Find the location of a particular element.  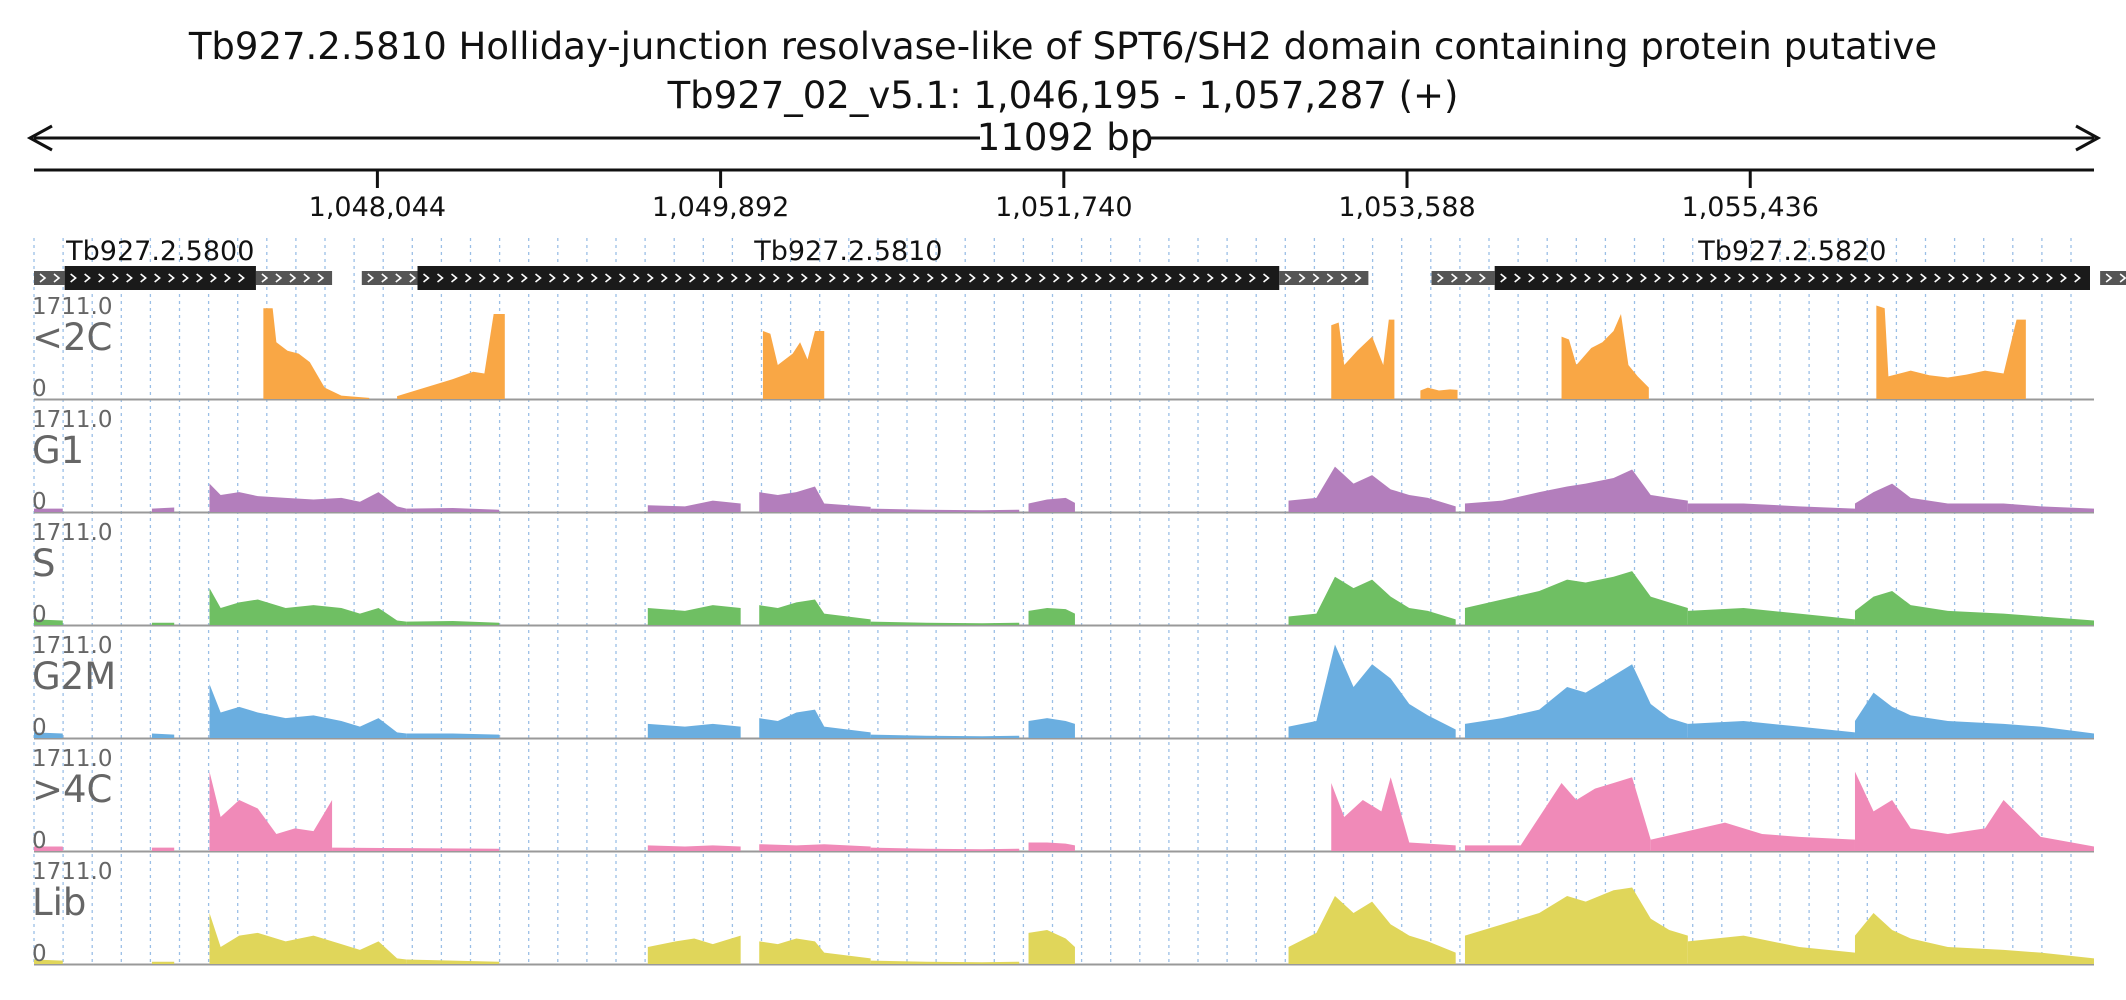

track-4: 1711.0>4C 0 is located at coordinates (1063, 800).